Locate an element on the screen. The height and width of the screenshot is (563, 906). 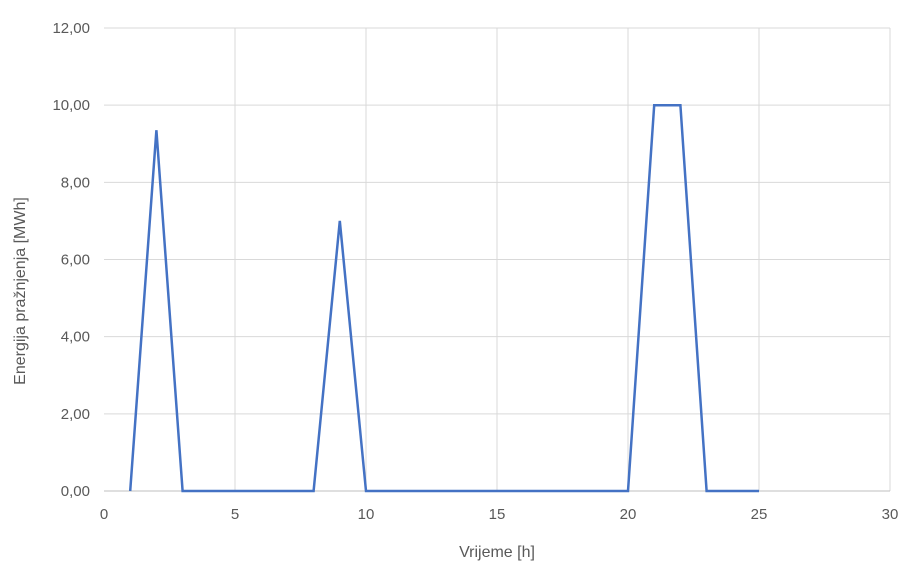
y-tick-label: 10,00 is located at coordinates (71, 105).